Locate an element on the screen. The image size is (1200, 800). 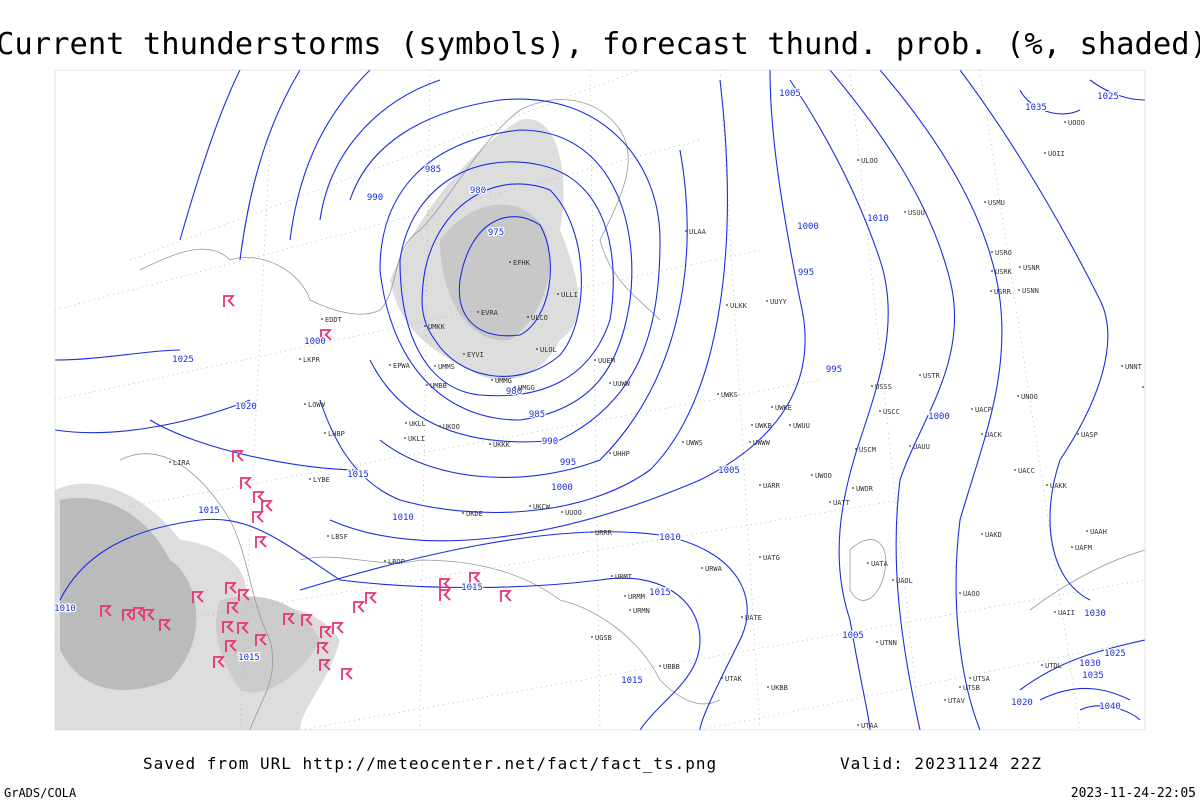
isobar-label: 1040 is located at coordinates (1110, 707).